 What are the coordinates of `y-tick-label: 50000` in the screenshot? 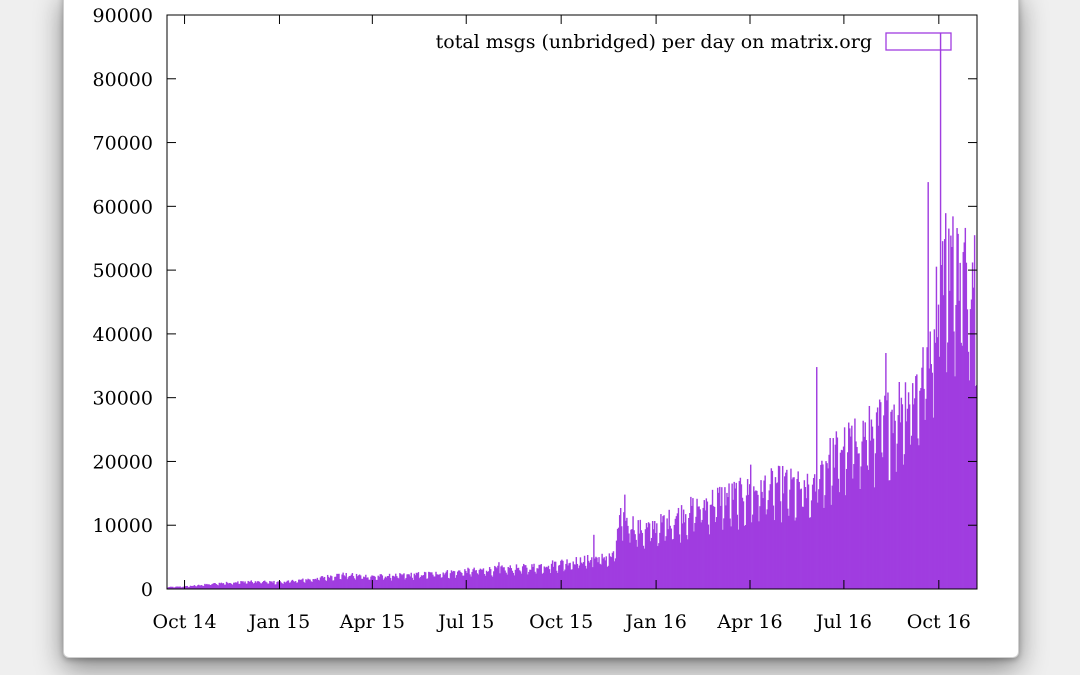 It's located at (123, 271).